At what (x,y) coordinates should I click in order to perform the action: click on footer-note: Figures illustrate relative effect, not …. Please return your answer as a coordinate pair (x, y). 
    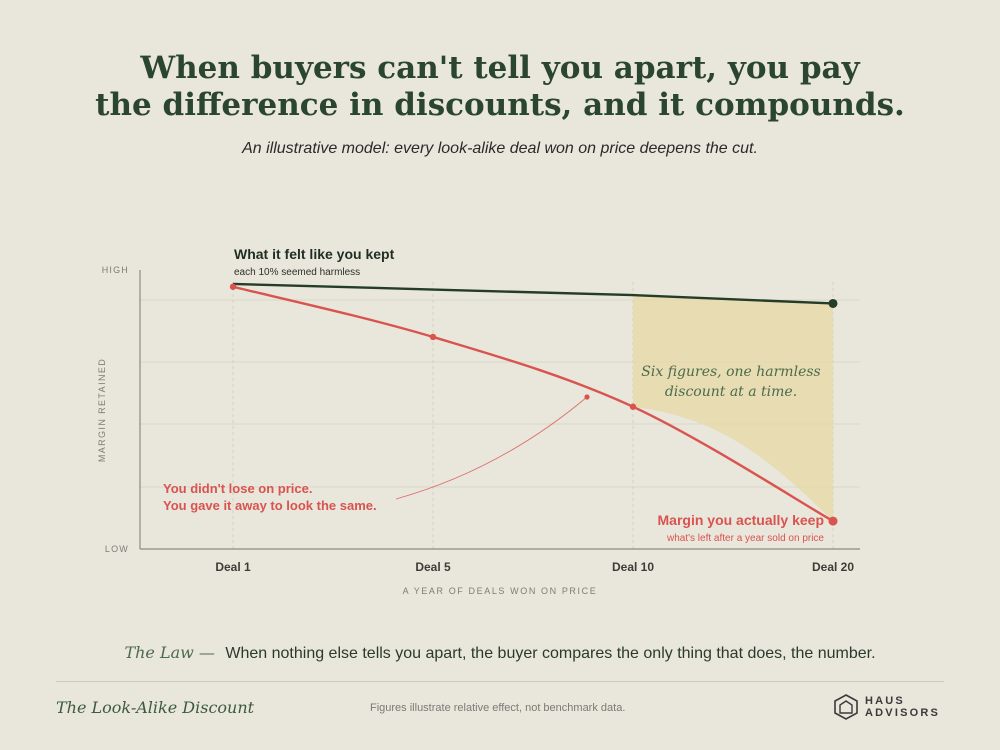
    Looking at the image, I should click on (498, 708).